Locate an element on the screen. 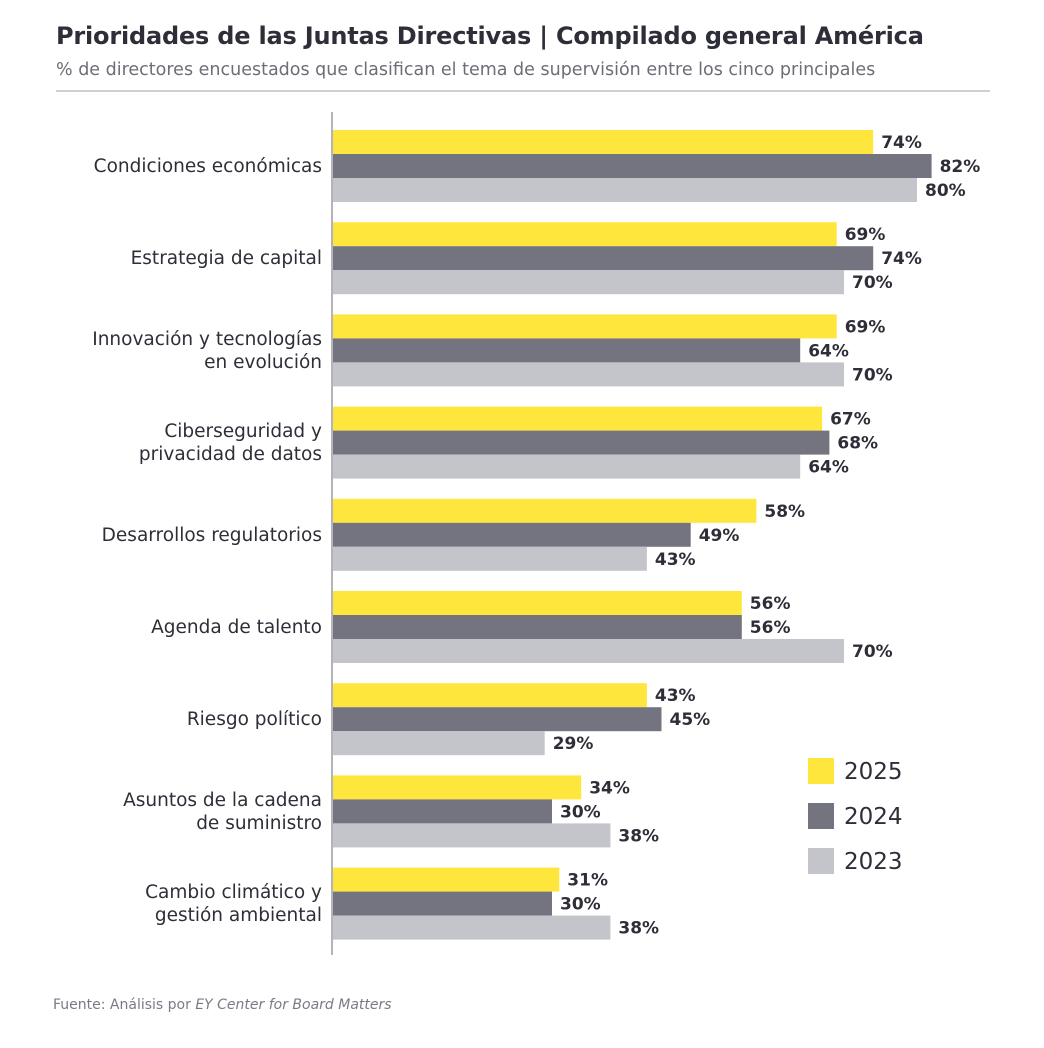 This screenshot has width=1044, height=1048. data-label: 29% is located at coordinates (573, 744).